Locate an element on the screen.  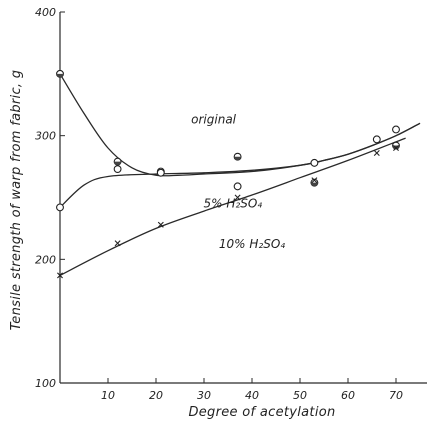
labels: original 5% H₂SO₄ 10% H₂SO₄ is located at coordinates (238, 181).